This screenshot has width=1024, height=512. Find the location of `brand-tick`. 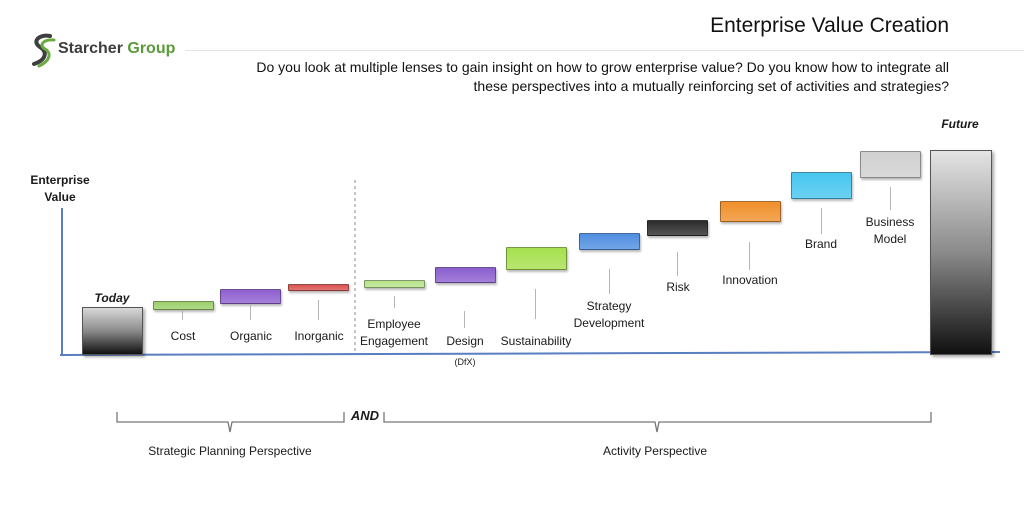

brand-tick is located at coordinates (821, 221).